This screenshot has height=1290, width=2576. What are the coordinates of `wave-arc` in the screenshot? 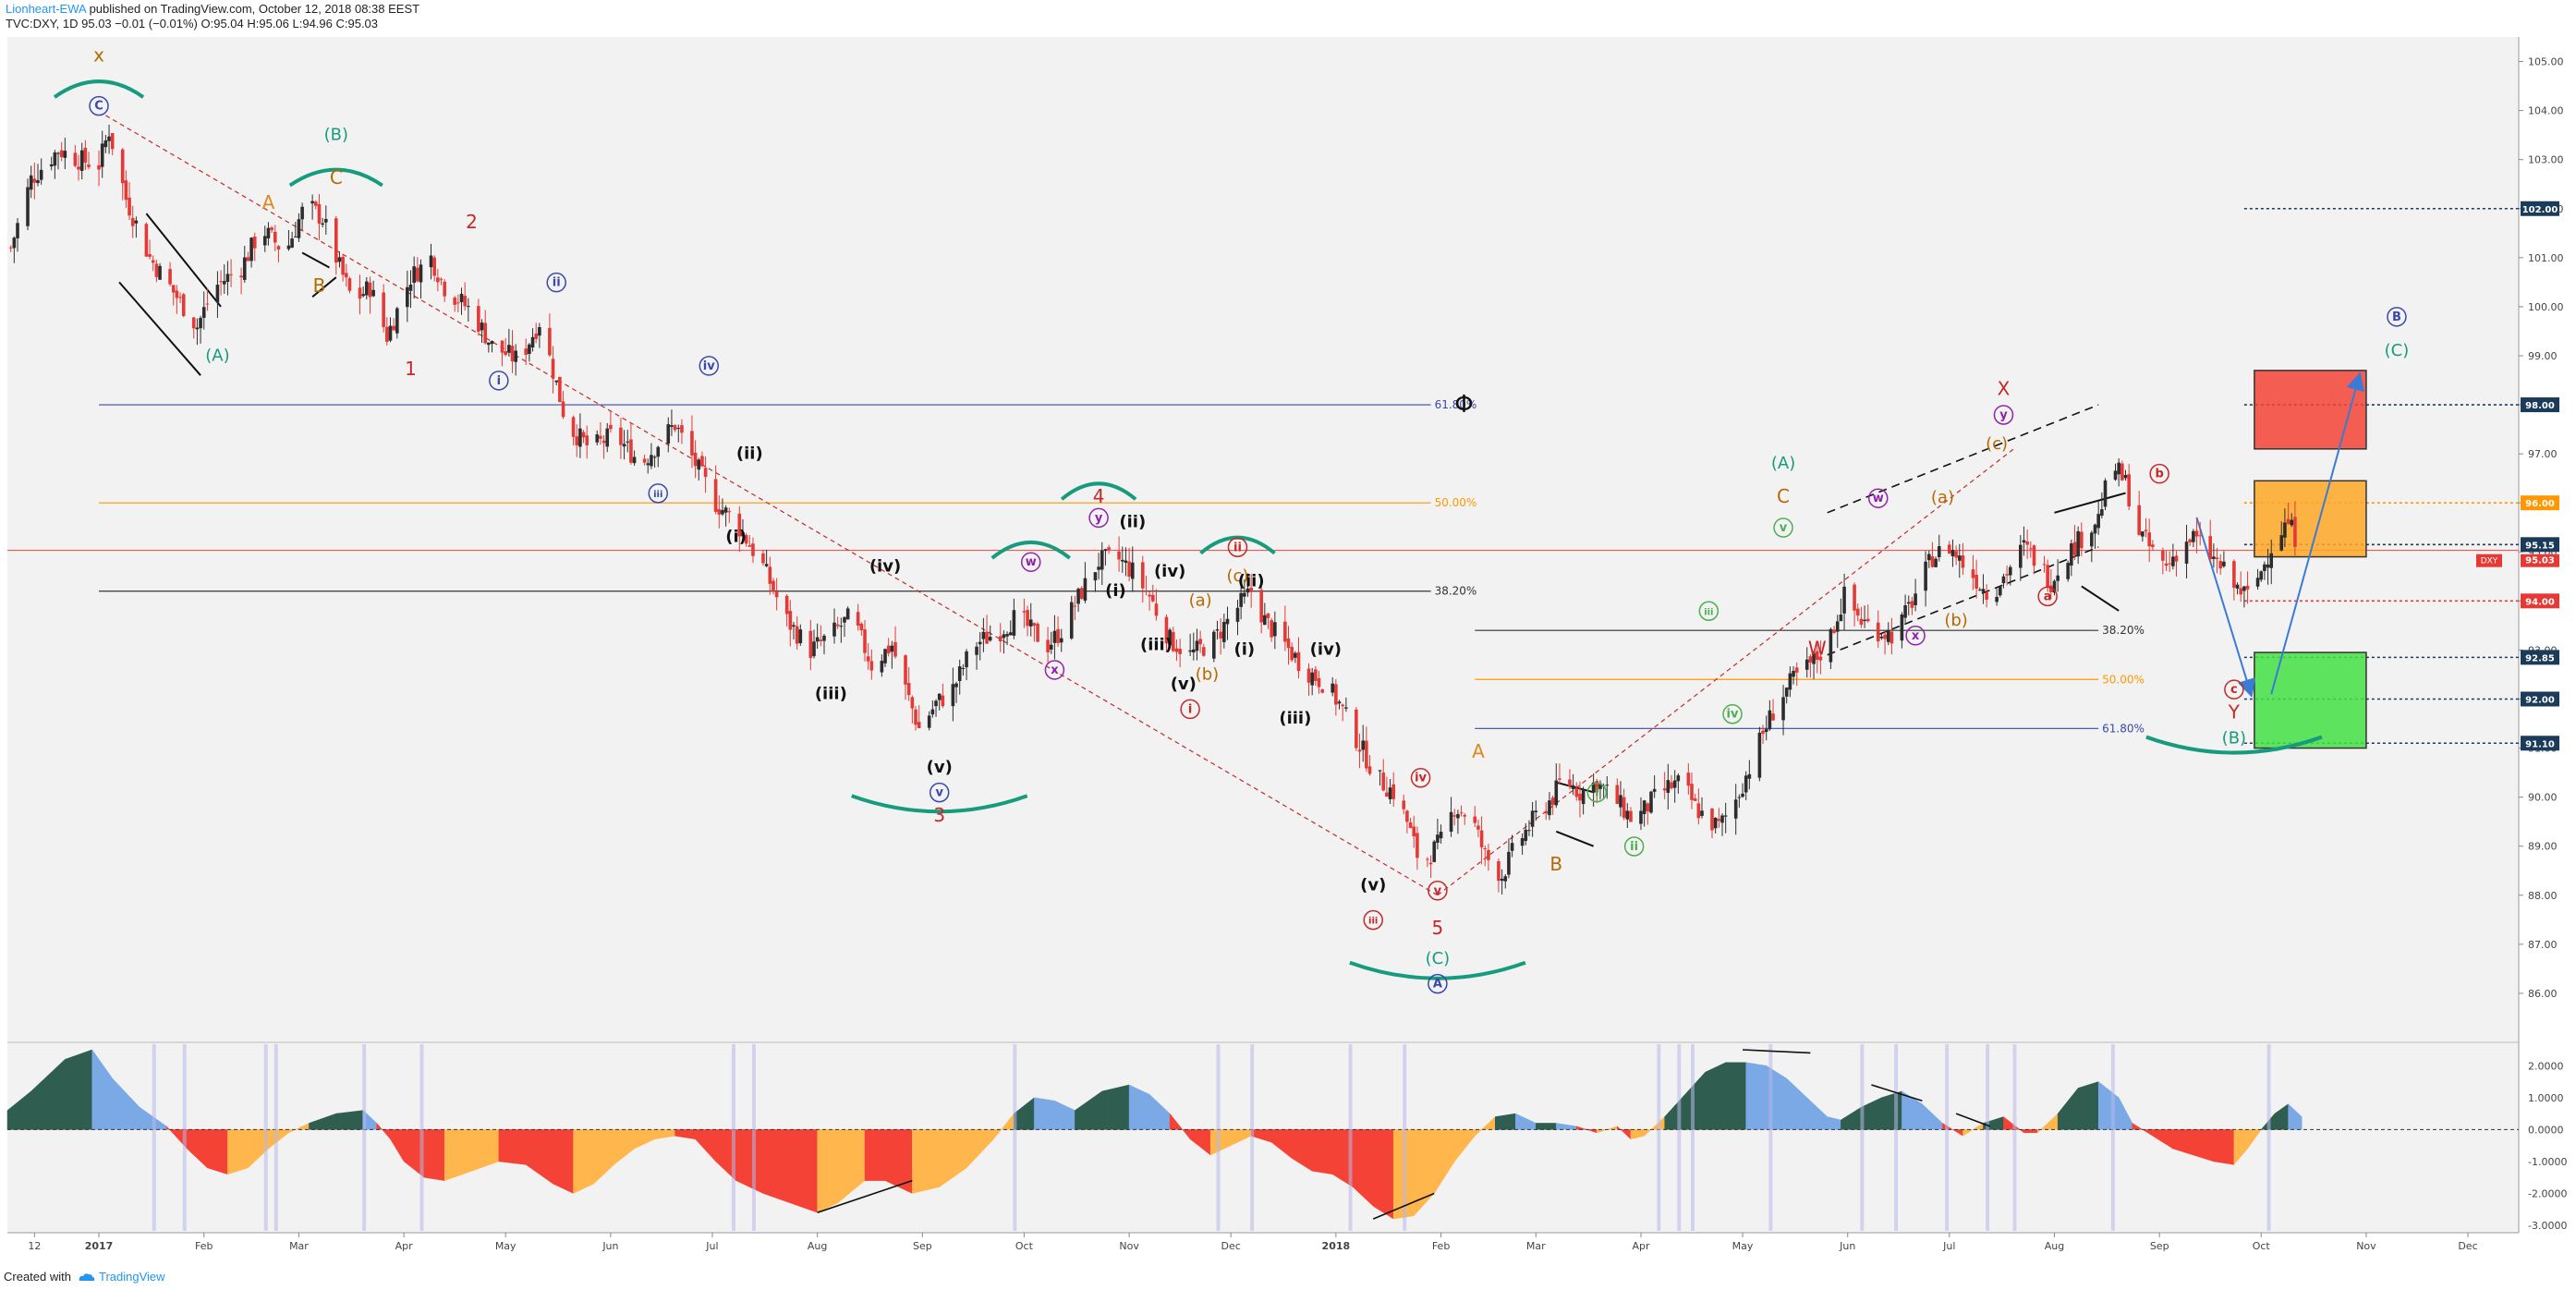 It's located at (1030, 551).